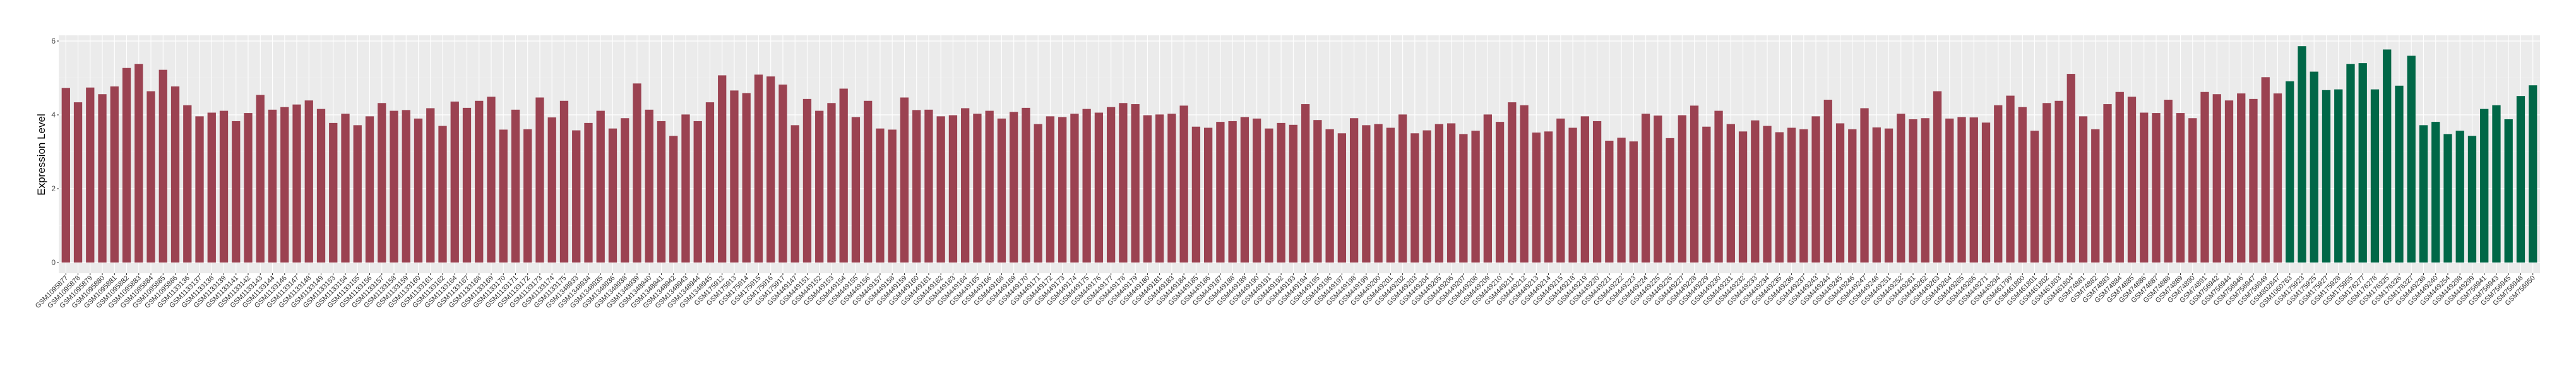  What do you see at coordinates (989, 187) in the screenshot?
I see `bar-GSM449166` at bounding box center [989, 187].